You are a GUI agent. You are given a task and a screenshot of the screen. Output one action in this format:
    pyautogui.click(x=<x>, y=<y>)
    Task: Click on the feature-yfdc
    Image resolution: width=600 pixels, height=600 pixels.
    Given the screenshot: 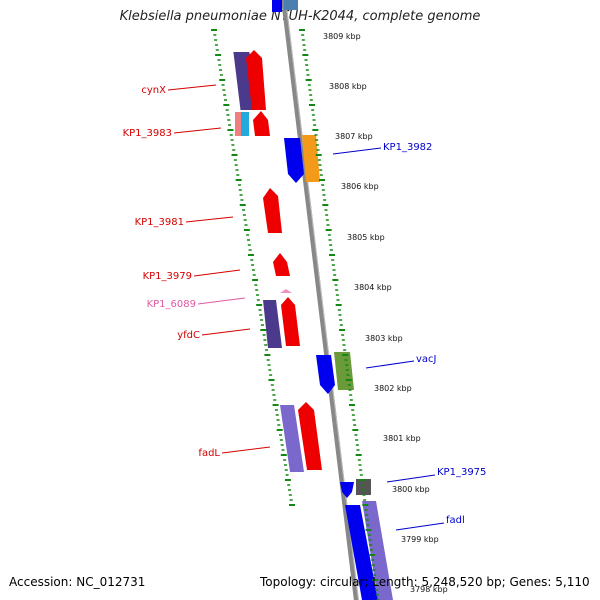 What is the action you would take?
    pyautogui.click(x=290, y=321)
    